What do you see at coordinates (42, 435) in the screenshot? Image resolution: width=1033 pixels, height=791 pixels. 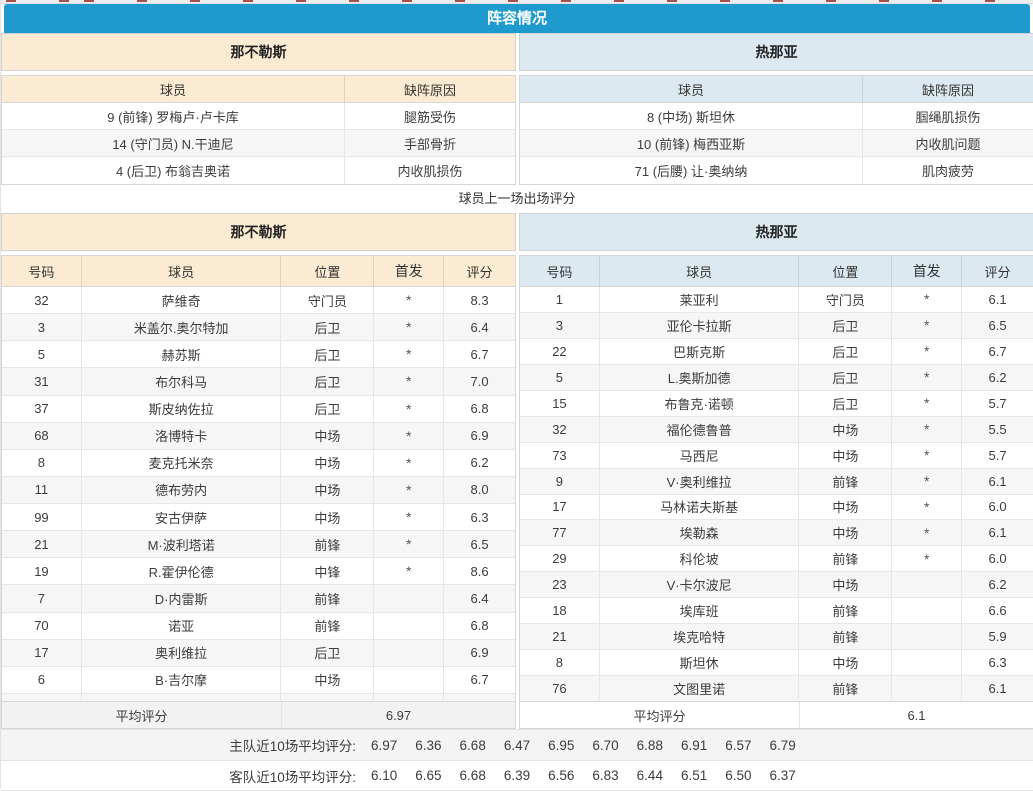 I see `player-num: 68` at bounding box center [42, 435].